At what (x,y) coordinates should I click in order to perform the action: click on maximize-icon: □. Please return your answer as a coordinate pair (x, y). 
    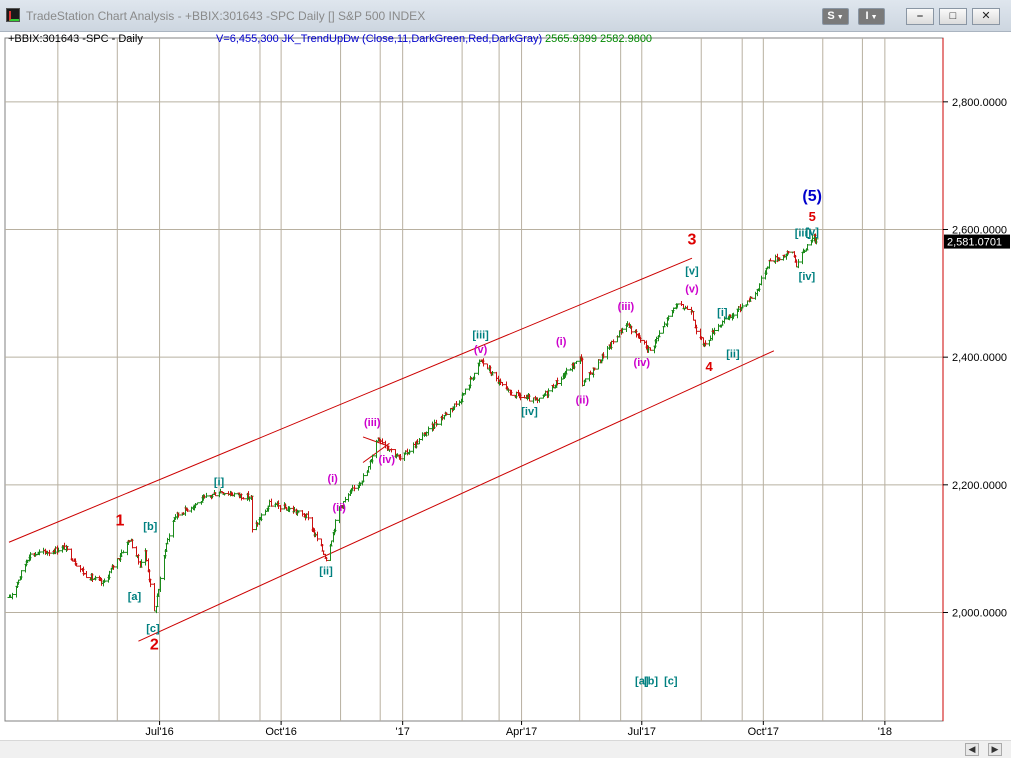
    Looking at the image, I should click on (953, 16).